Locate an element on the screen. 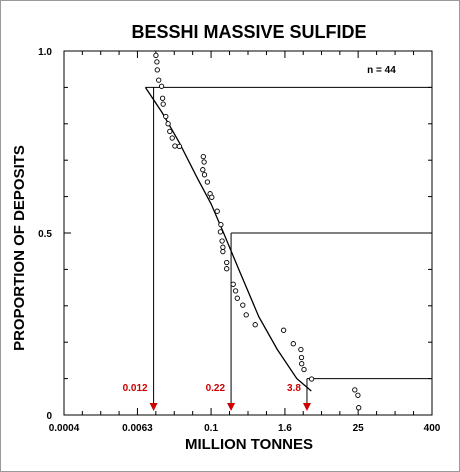 This screenshot has height=472, width=460. x-tick-label: 1.6 is located at coordinates (285, 428).